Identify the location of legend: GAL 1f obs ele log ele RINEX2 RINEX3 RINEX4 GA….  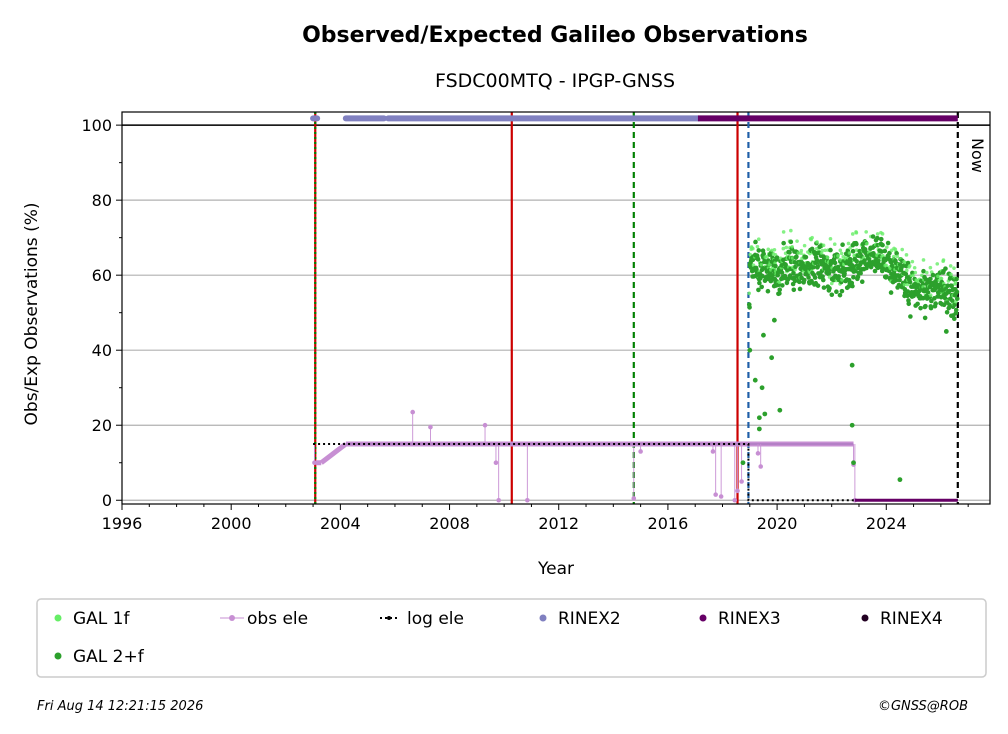
(498, 638).